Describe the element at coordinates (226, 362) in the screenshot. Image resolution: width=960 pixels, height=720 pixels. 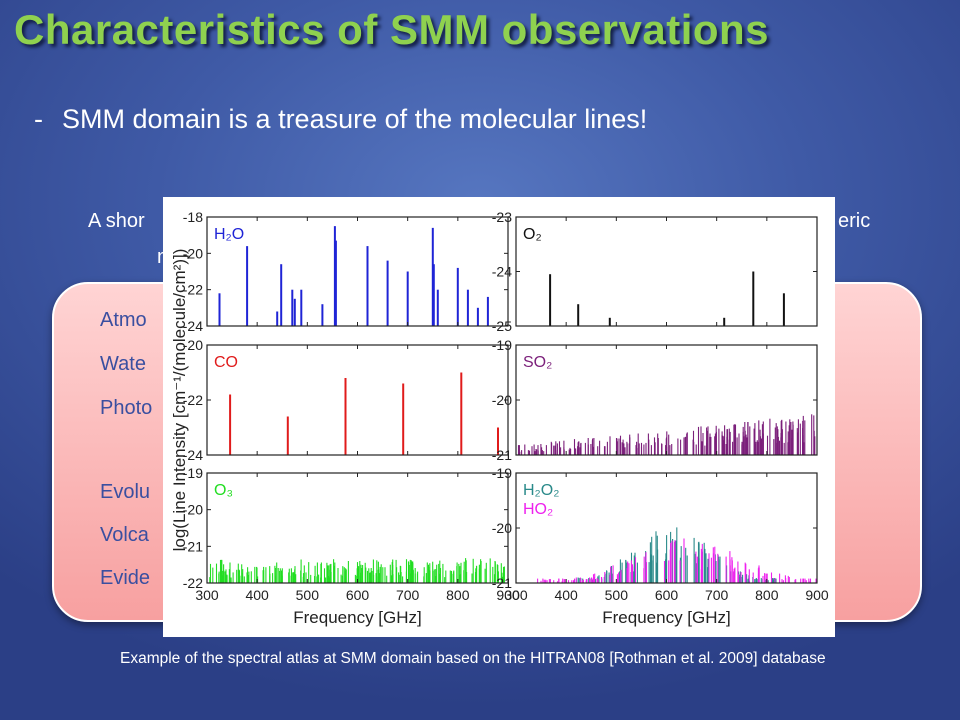
I see `panel-label: CO` at that location.